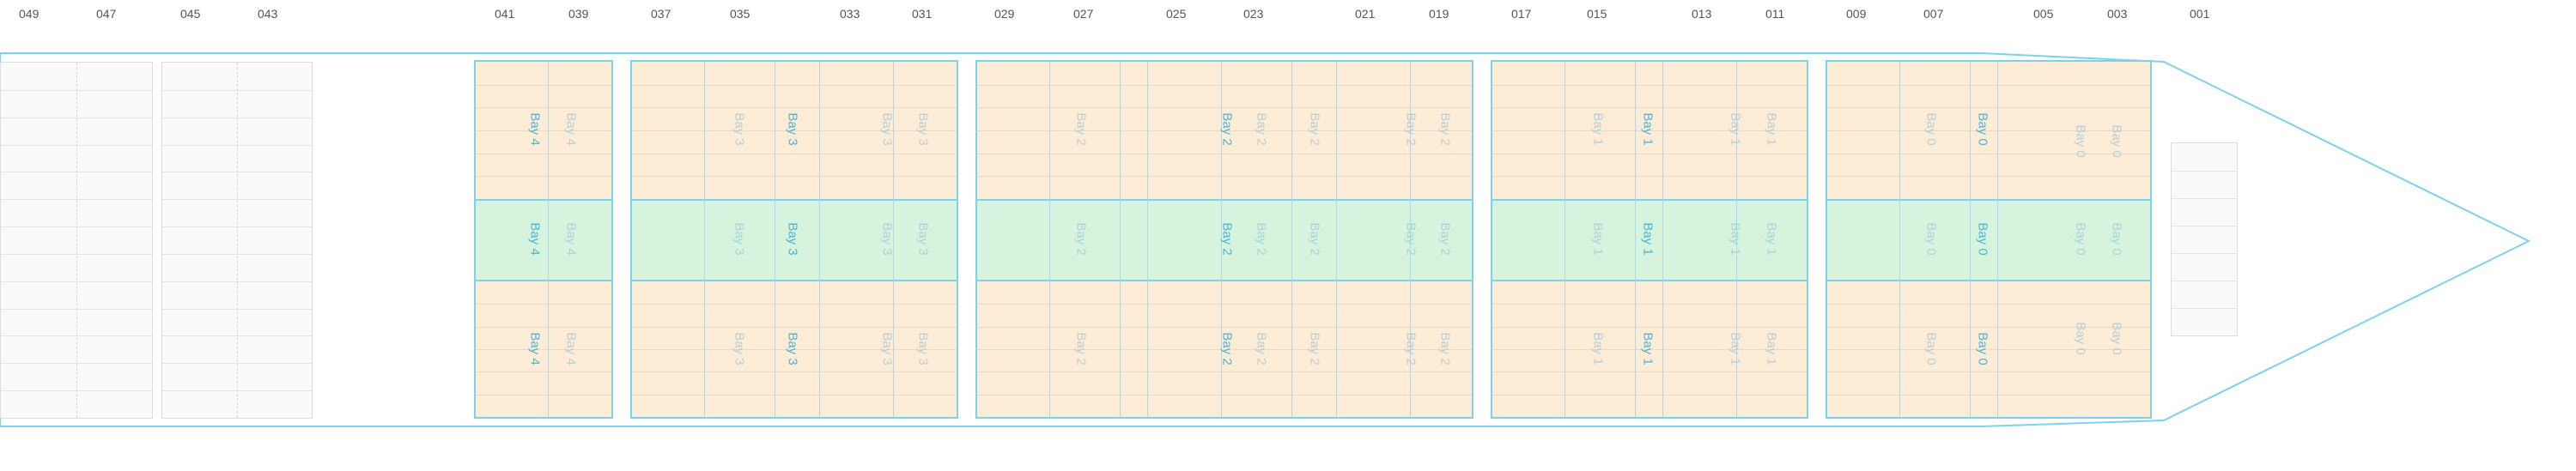 The image size is (2576, 471). I want to click on bay-number-033: 033, so click(850, 14).